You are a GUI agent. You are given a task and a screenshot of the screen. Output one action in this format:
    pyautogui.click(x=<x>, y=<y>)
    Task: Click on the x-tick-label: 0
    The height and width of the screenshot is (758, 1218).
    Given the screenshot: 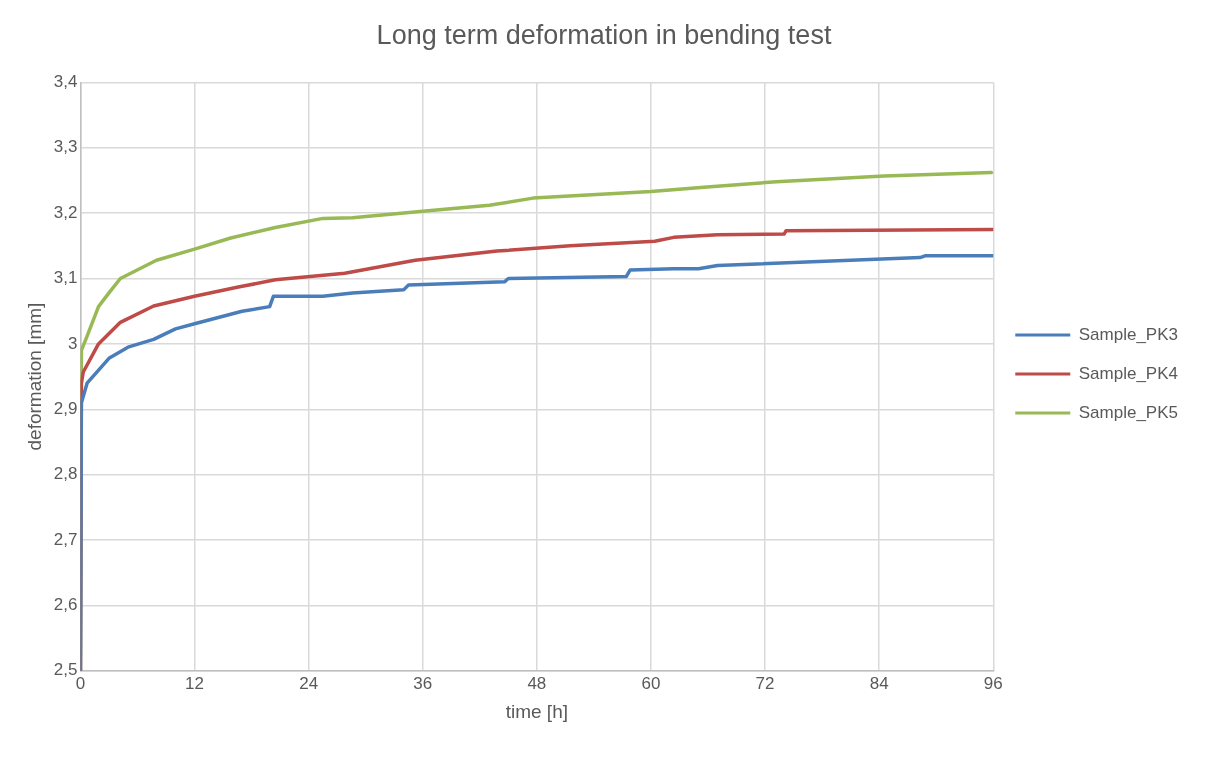 What is the action you would take?
    pyautogui.click(x=80, y=683)
    